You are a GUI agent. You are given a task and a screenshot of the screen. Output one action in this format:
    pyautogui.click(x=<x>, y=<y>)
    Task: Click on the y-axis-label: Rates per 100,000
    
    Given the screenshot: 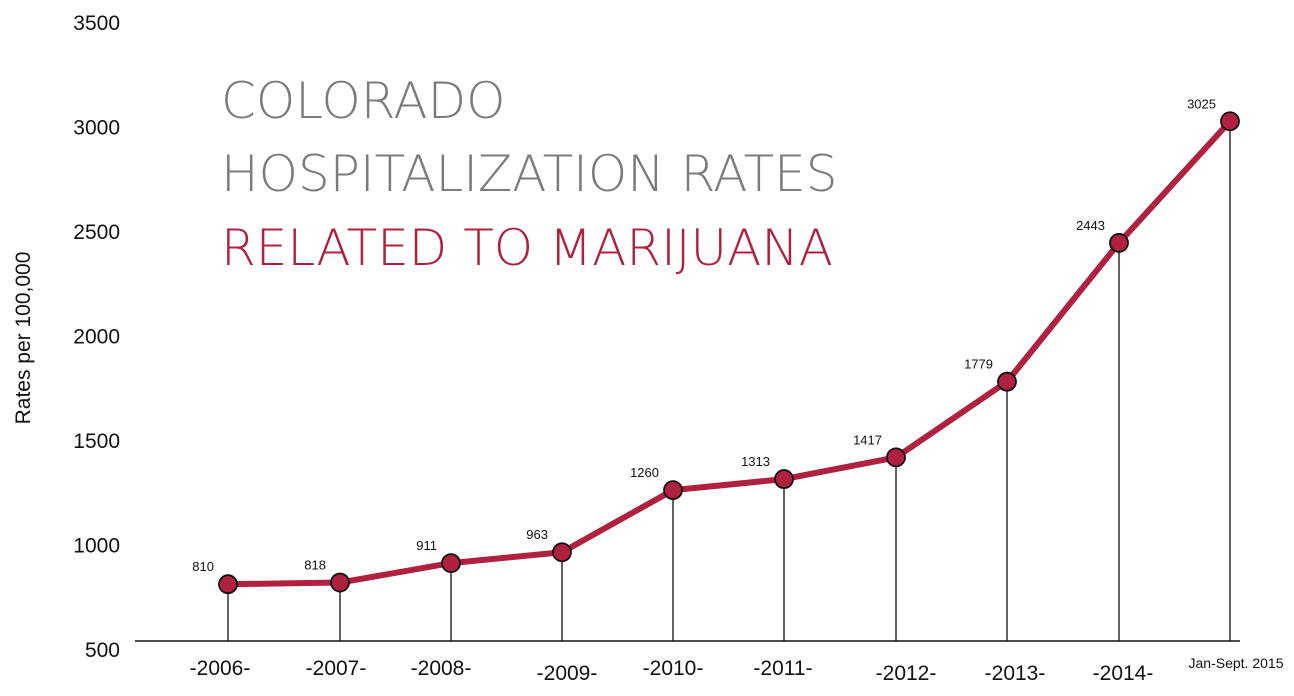 What is the action you would take?
    pyautogui.click(x=23, y=338)
    